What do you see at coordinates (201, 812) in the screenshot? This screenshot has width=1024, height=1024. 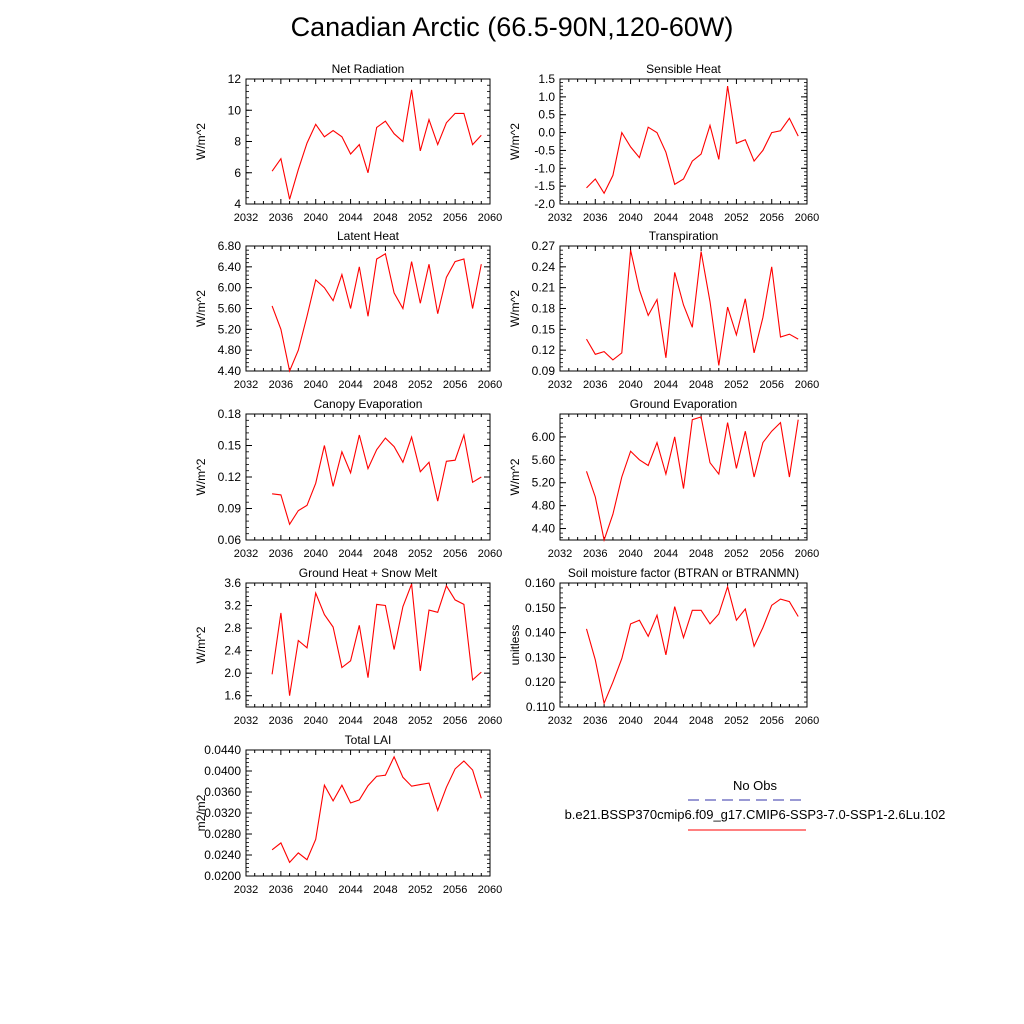 I see `y-axis-label: m2/m2` at bounding box center [201, 812].